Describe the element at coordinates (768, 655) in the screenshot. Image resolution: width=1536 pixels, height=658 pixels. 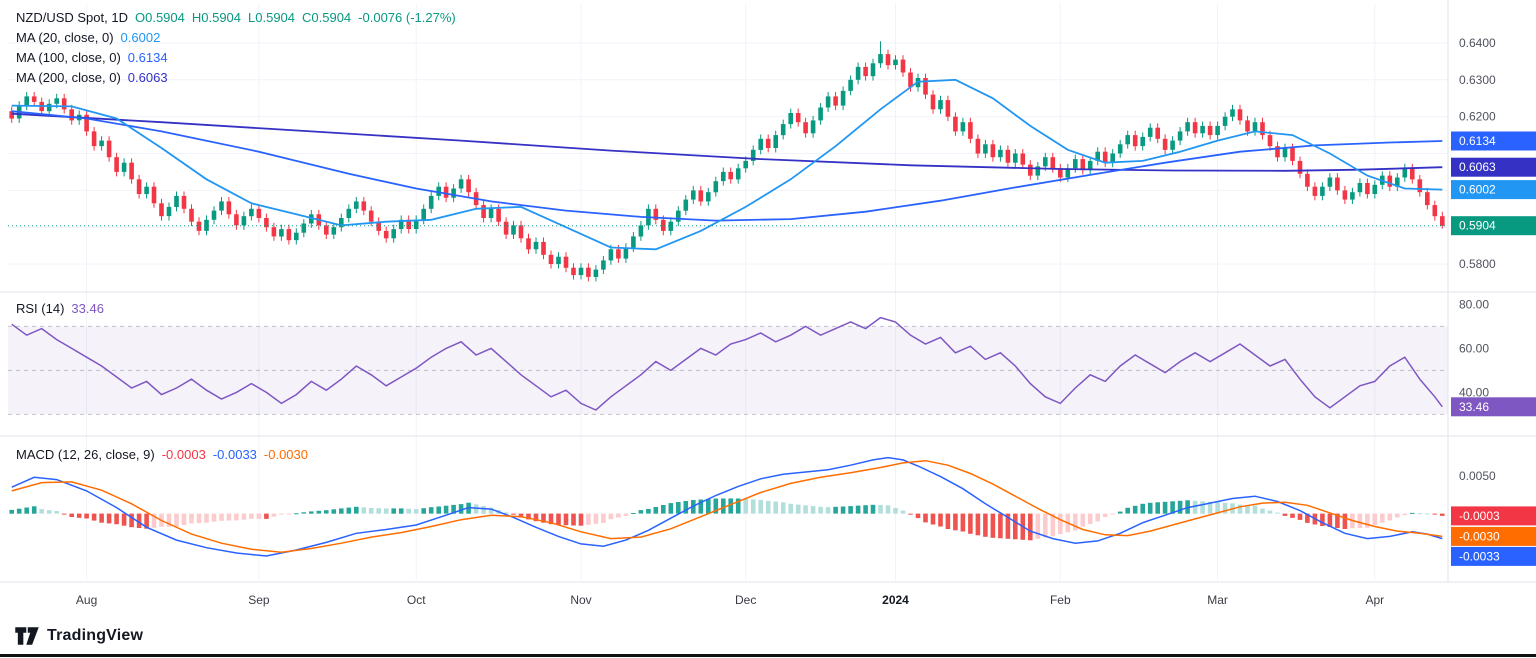
I see `bottom-divider` at that location.